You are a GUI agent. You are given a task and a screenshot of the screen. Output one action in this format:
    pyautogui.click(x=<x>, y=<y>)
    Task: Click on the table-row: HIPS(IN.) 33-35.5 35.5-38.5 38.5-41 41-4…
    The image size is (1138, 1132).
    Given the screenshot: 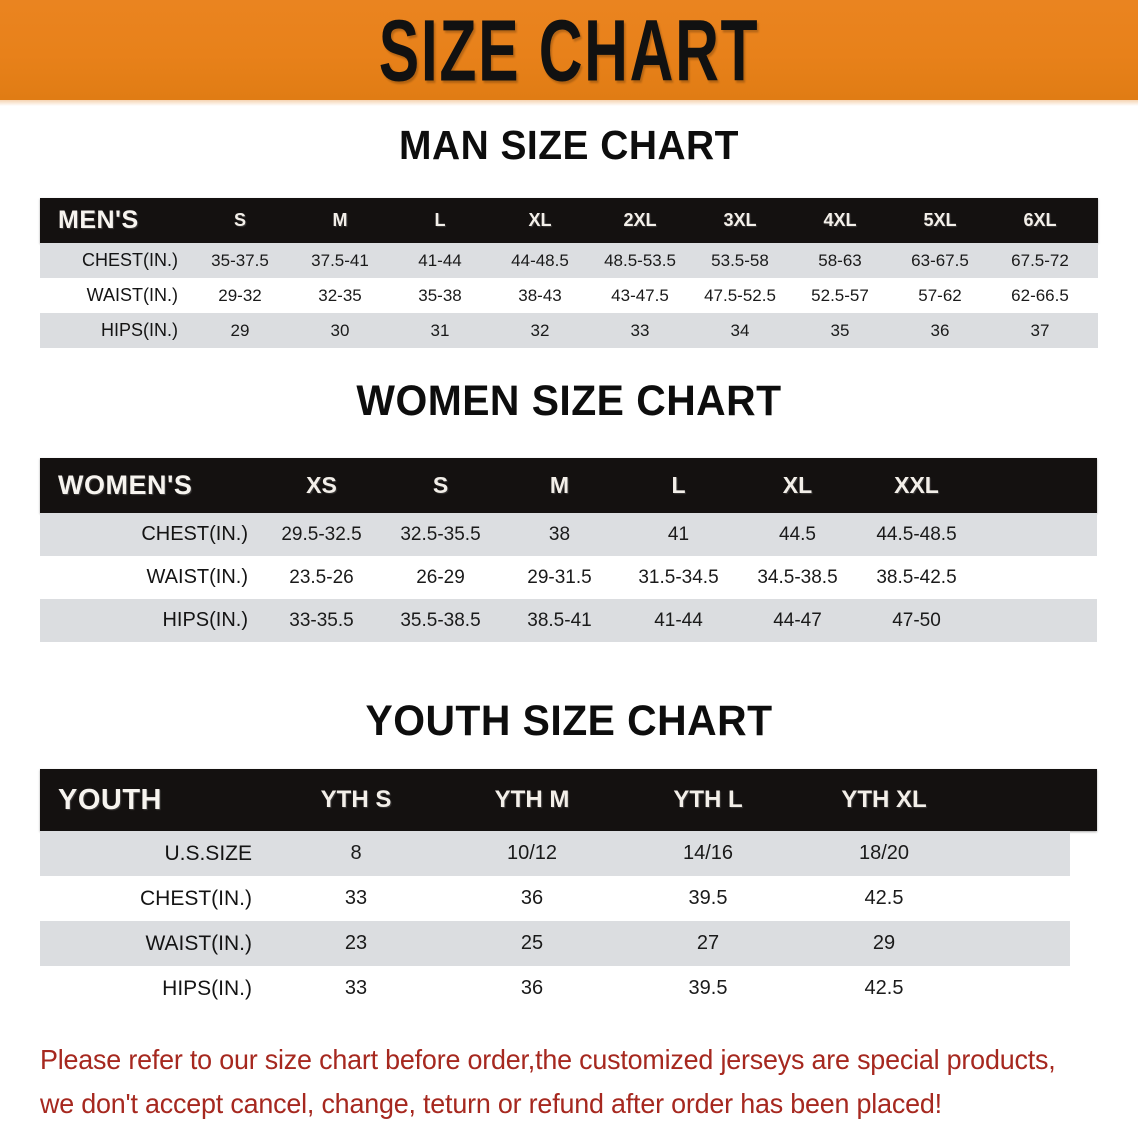 What is the action you would take?
    pyautogui.click(x=568, y=620)
    